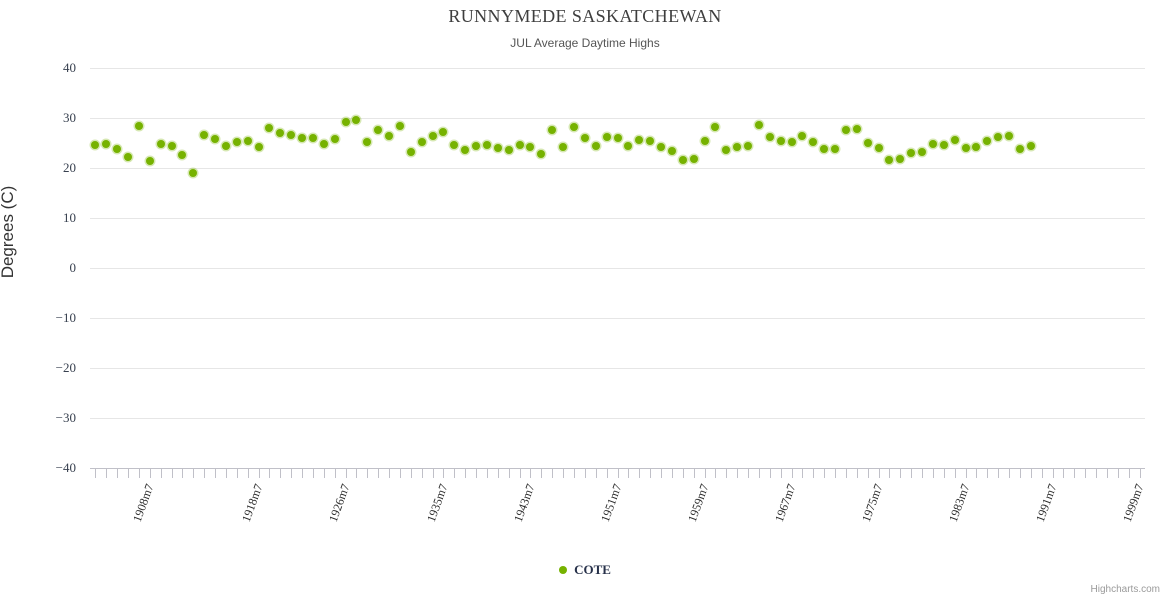  Describe the element at coordinates (69, 117) in the screenshot. I see `y-tick-label: 30` at that location.